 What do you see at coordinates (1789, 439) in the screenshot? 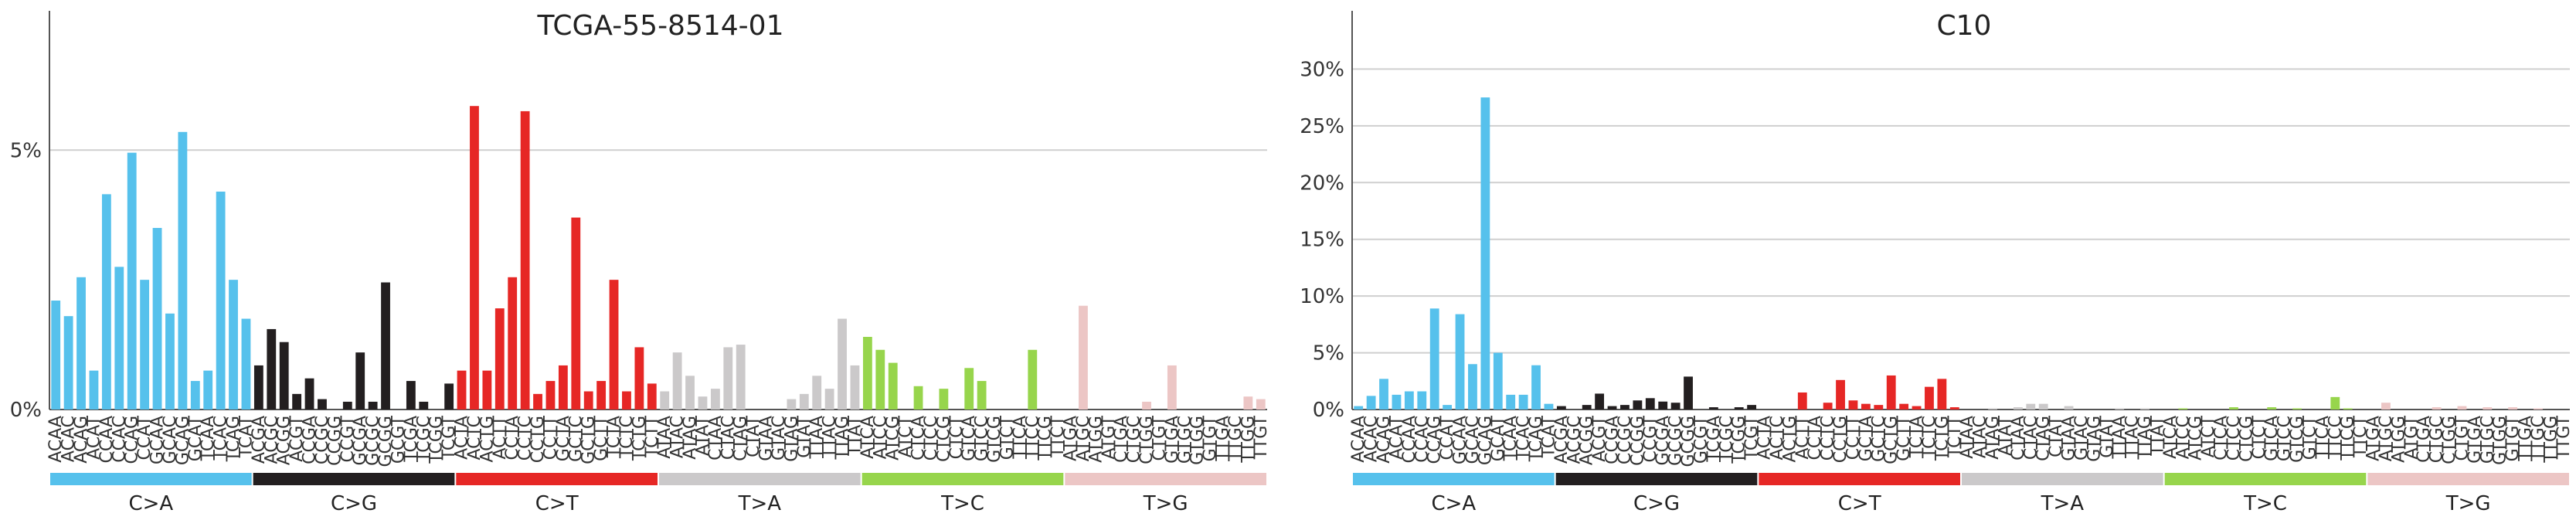
I see `x-tick-label: ACTG` at bounding box center [1789, 439].